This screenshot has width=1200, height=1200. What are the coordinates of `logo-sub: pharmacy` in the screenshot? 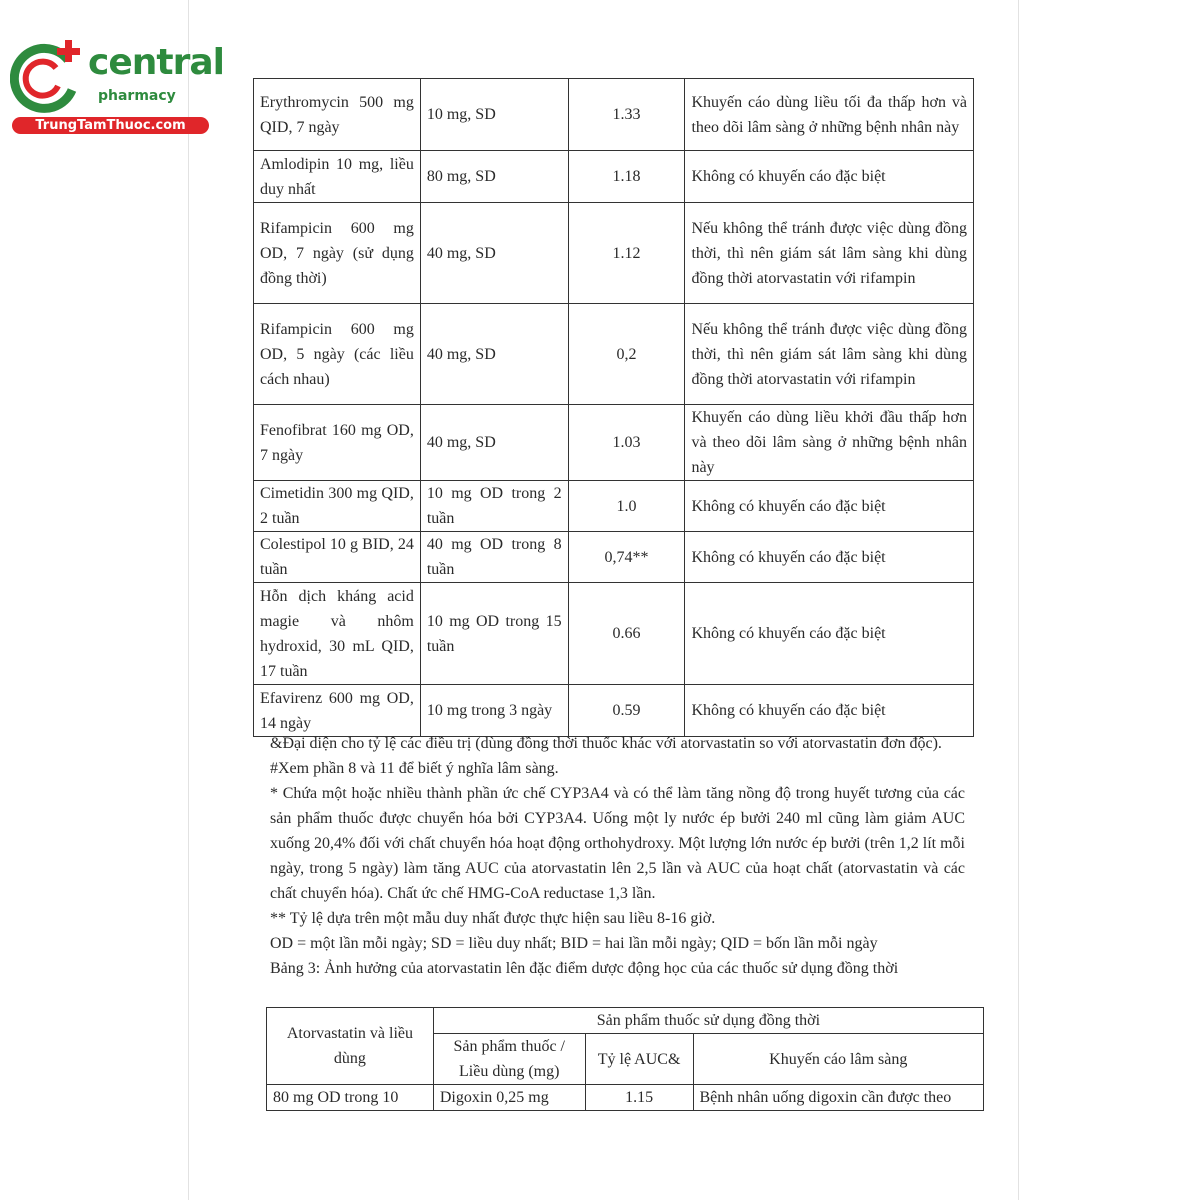 It's located at (137, 96).